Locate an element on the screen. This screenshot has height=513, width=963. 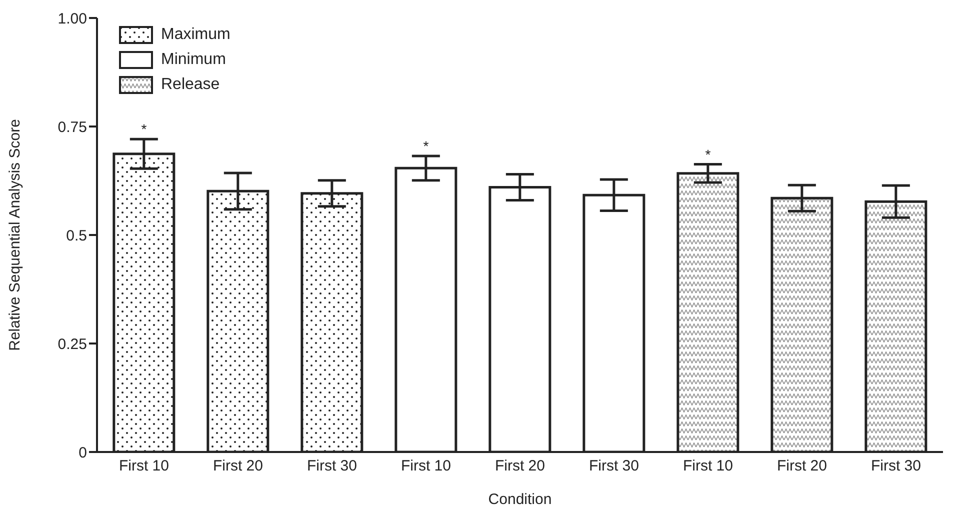
y-tick-label: 0.5 is located at coordinates (76, 235).